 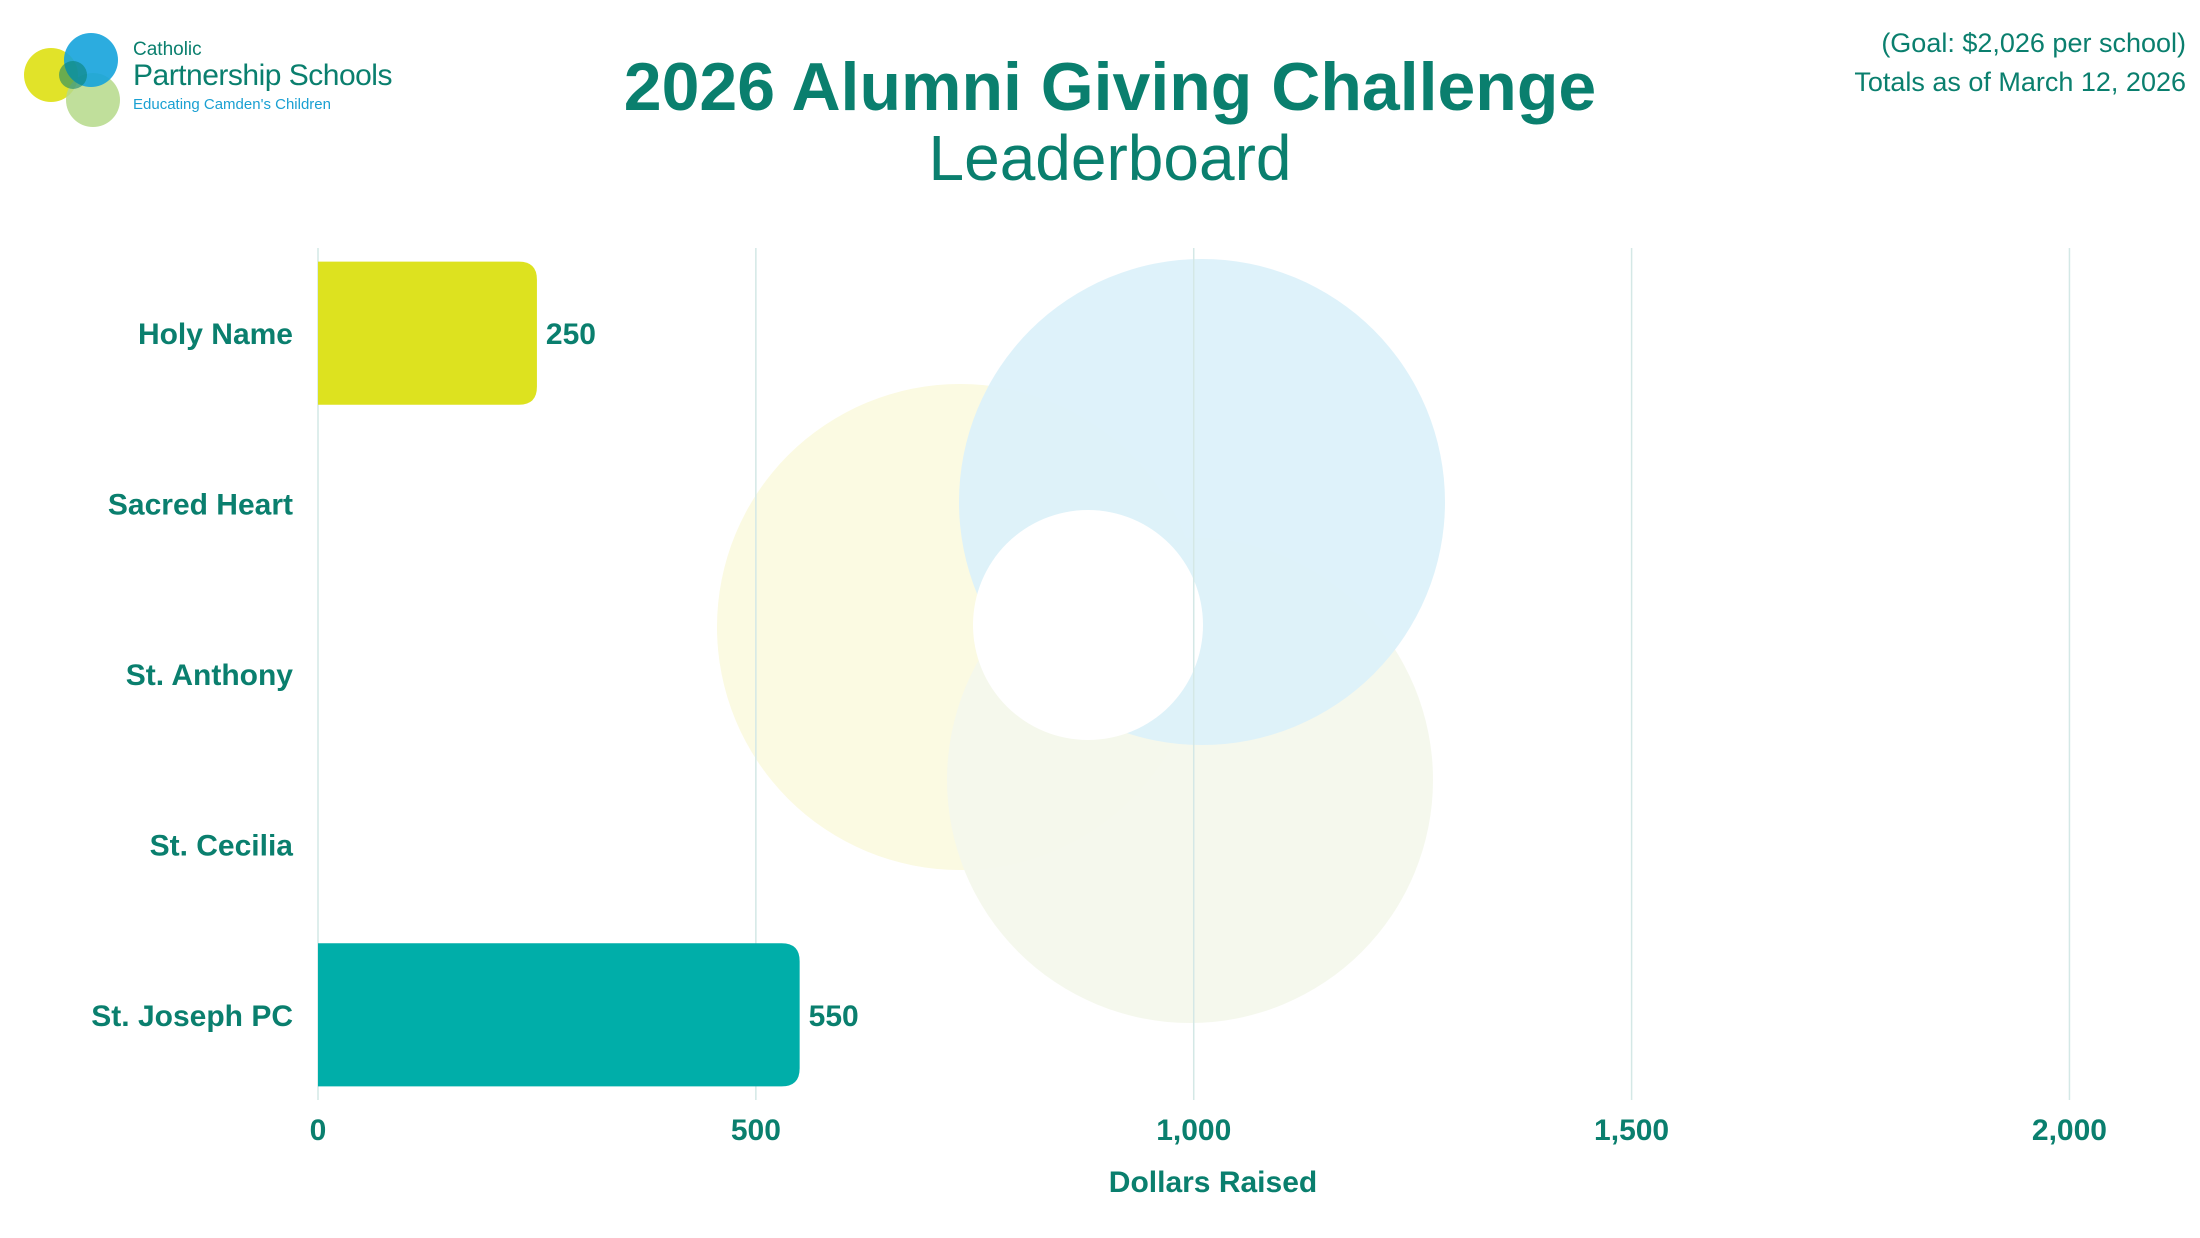 I want to click on logo-line3: Educating Camden's Children, so click(x=232, y=104).